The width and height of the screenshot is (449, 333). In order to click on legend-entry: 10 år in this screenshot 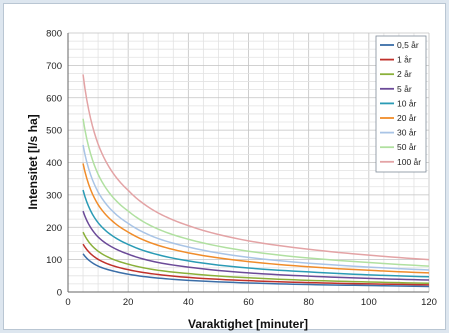, I will do `click(407, 103)`.